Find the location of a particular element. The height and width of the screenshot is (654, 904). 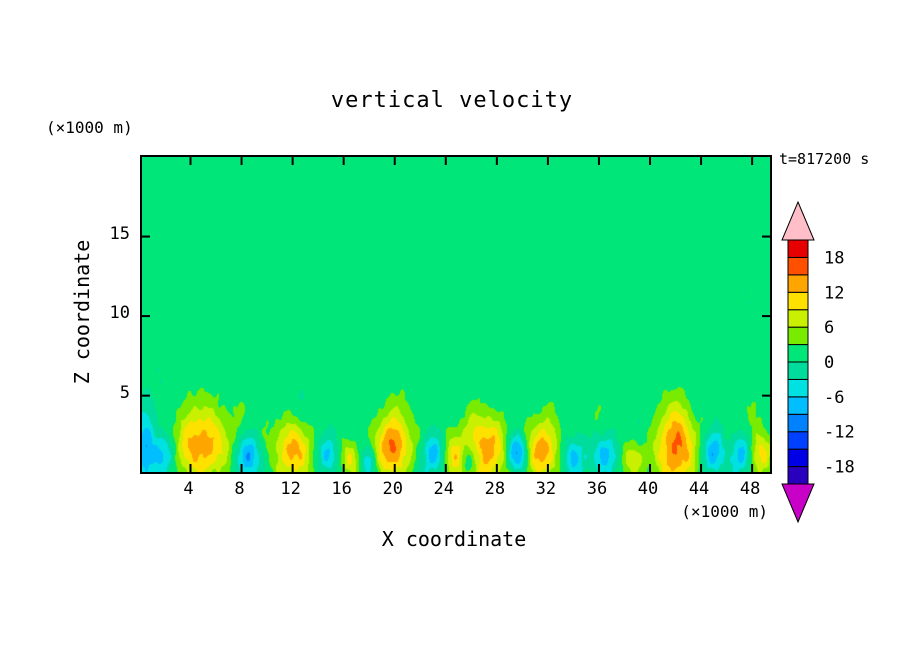

colorbar-label: 12 is located at coordinates (834, 293).